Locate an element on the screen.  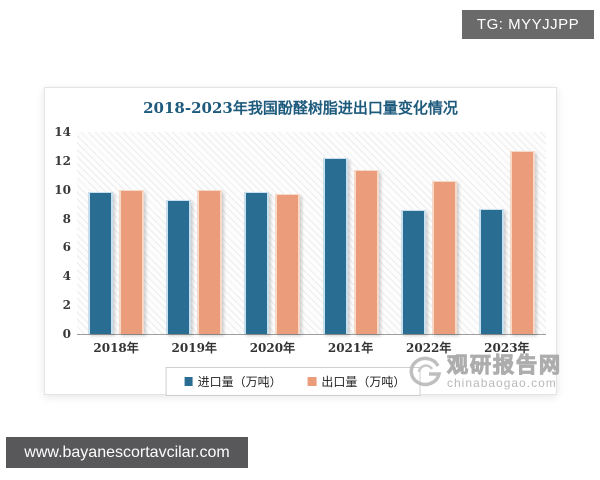
x-tick-label: 2018年 is located at coordinates (116, 348).